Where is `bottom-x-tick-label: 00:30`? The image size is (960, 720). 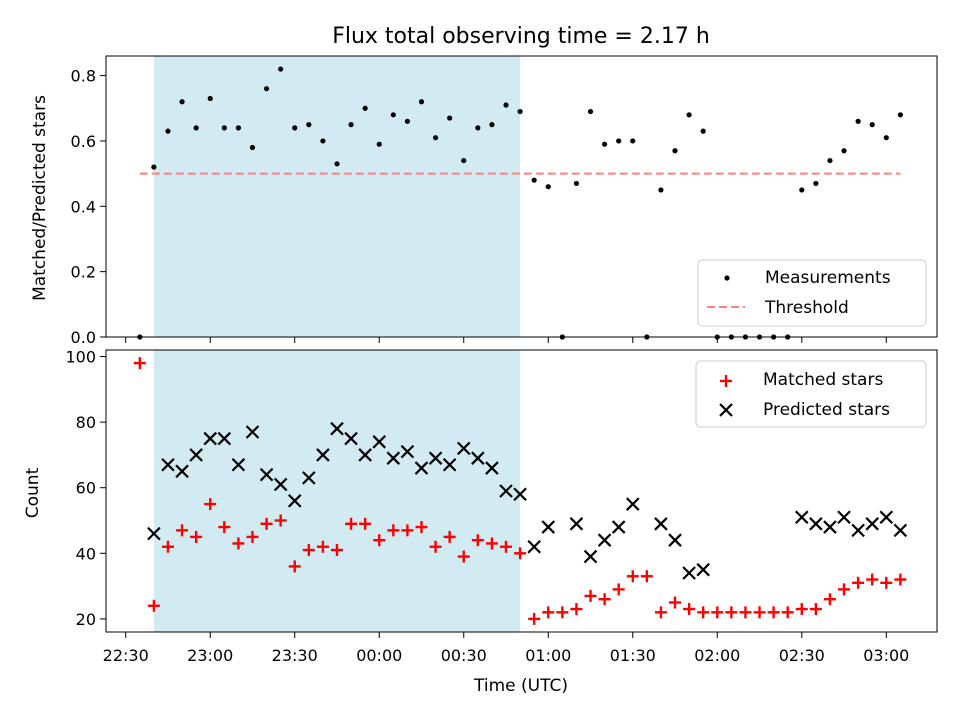 bottom-x-tick-label: 00:30 is located at coordinates (464, 655).